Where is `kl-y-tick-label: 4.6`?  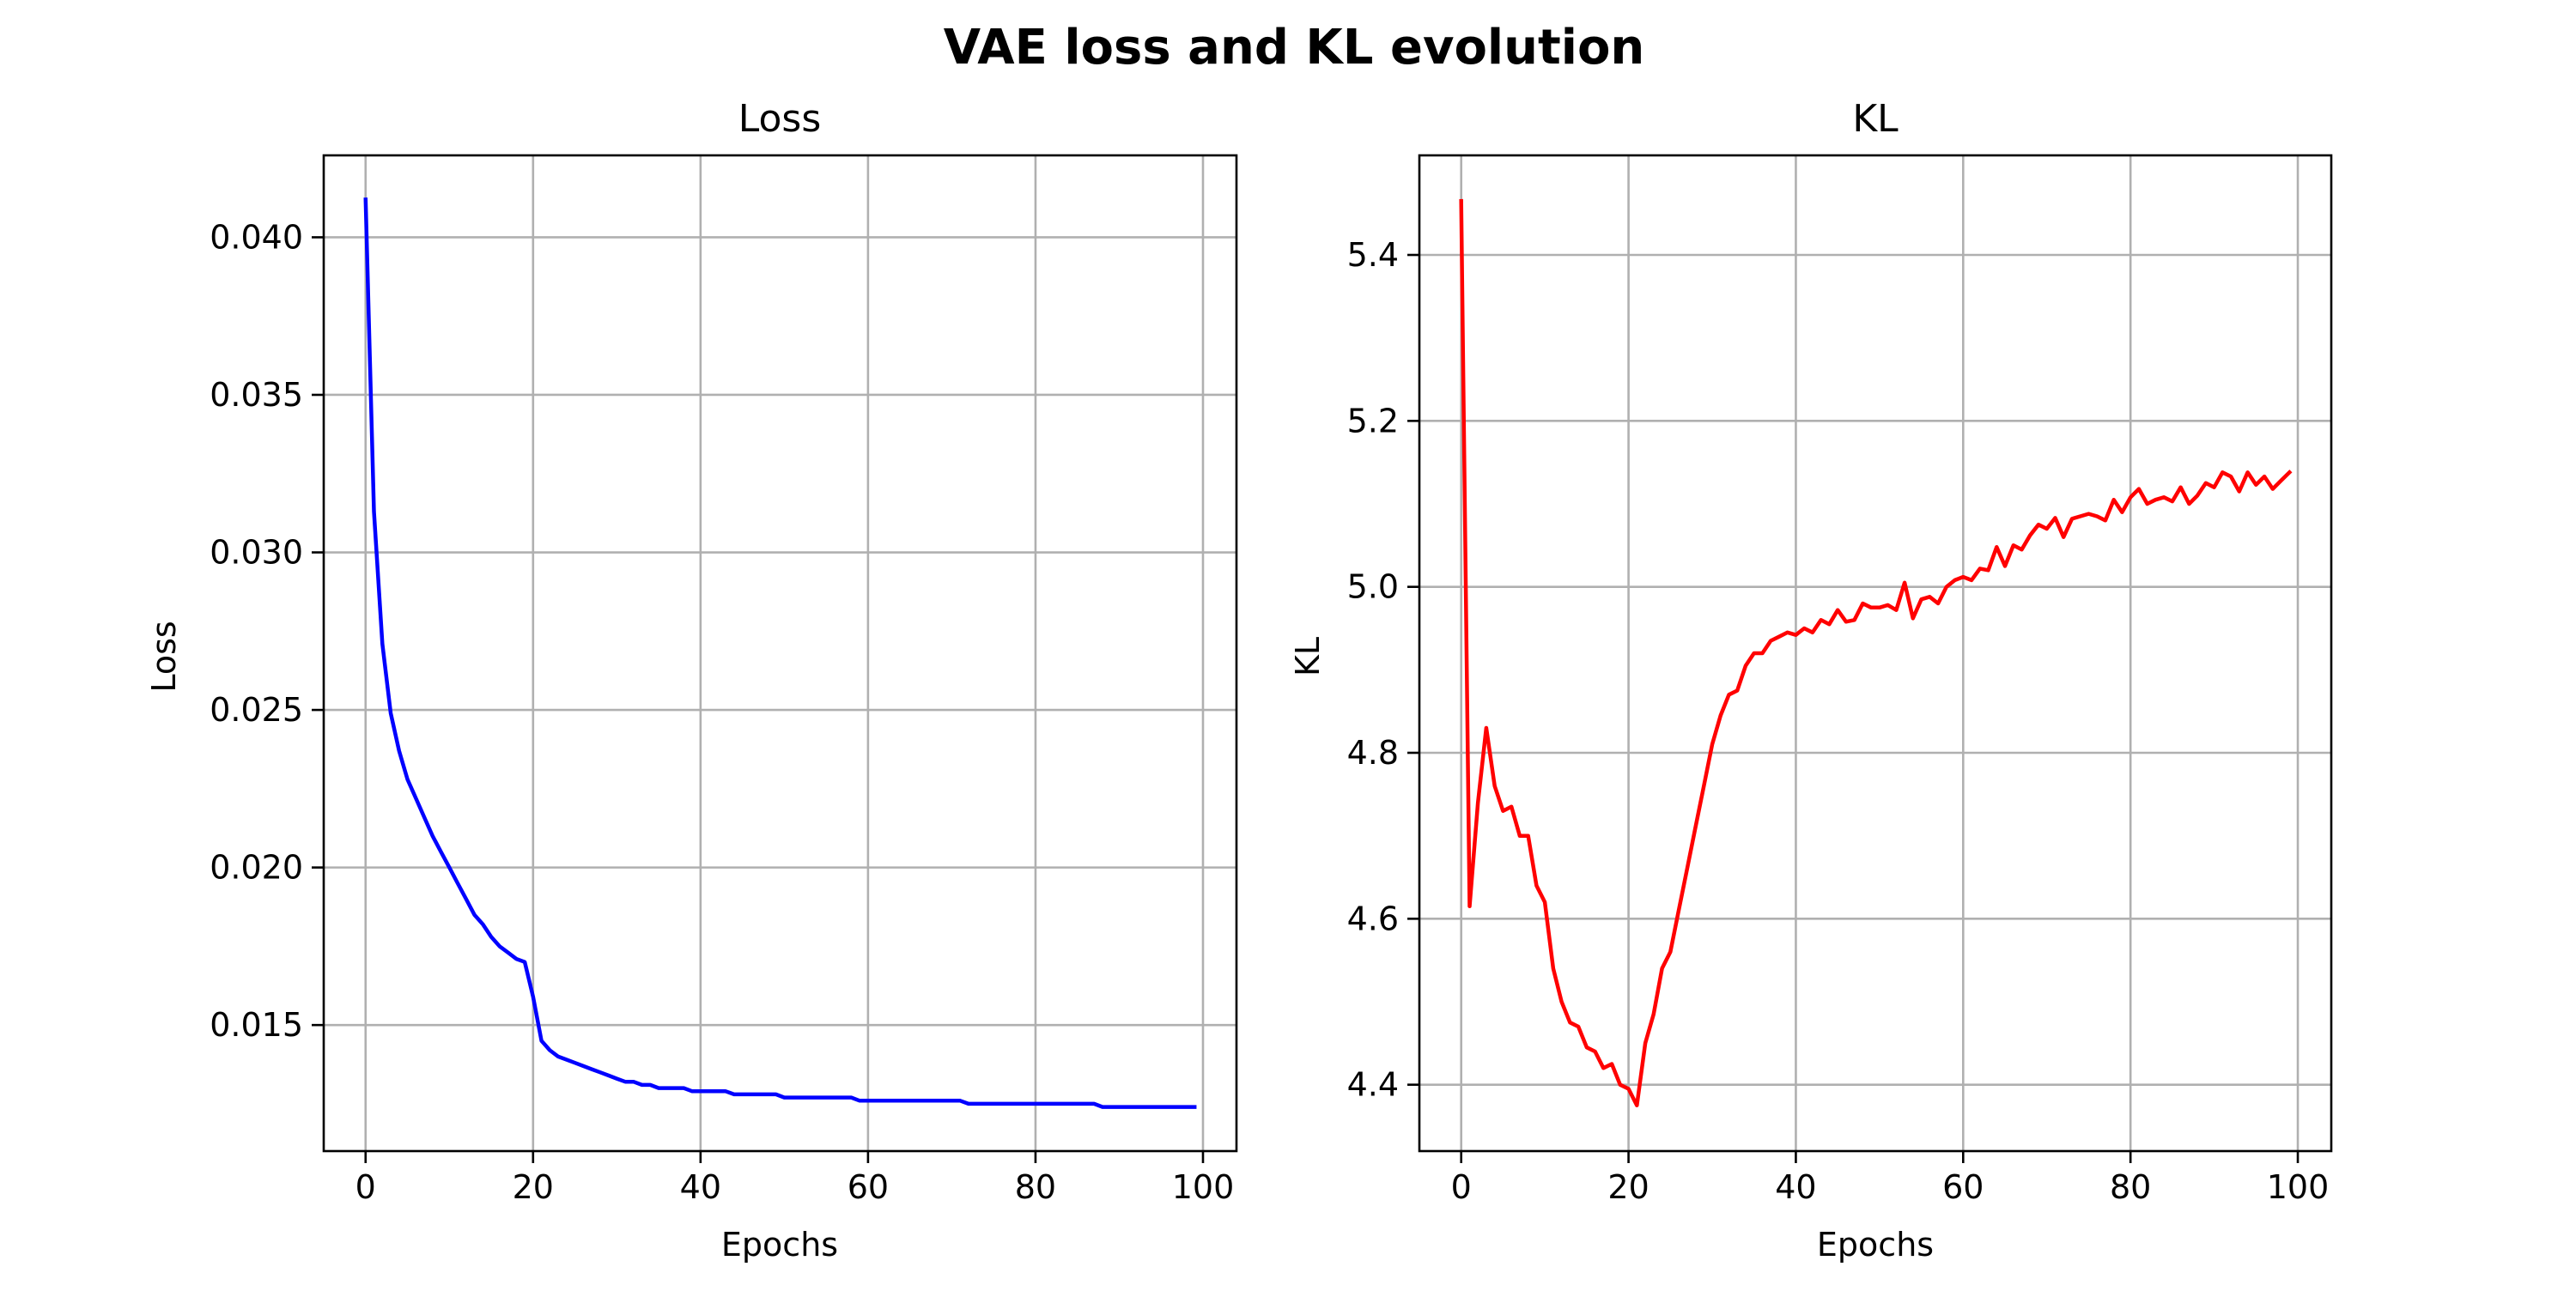 kl-y-tick-label: 4.6 is located at coordinates (1373, 919).